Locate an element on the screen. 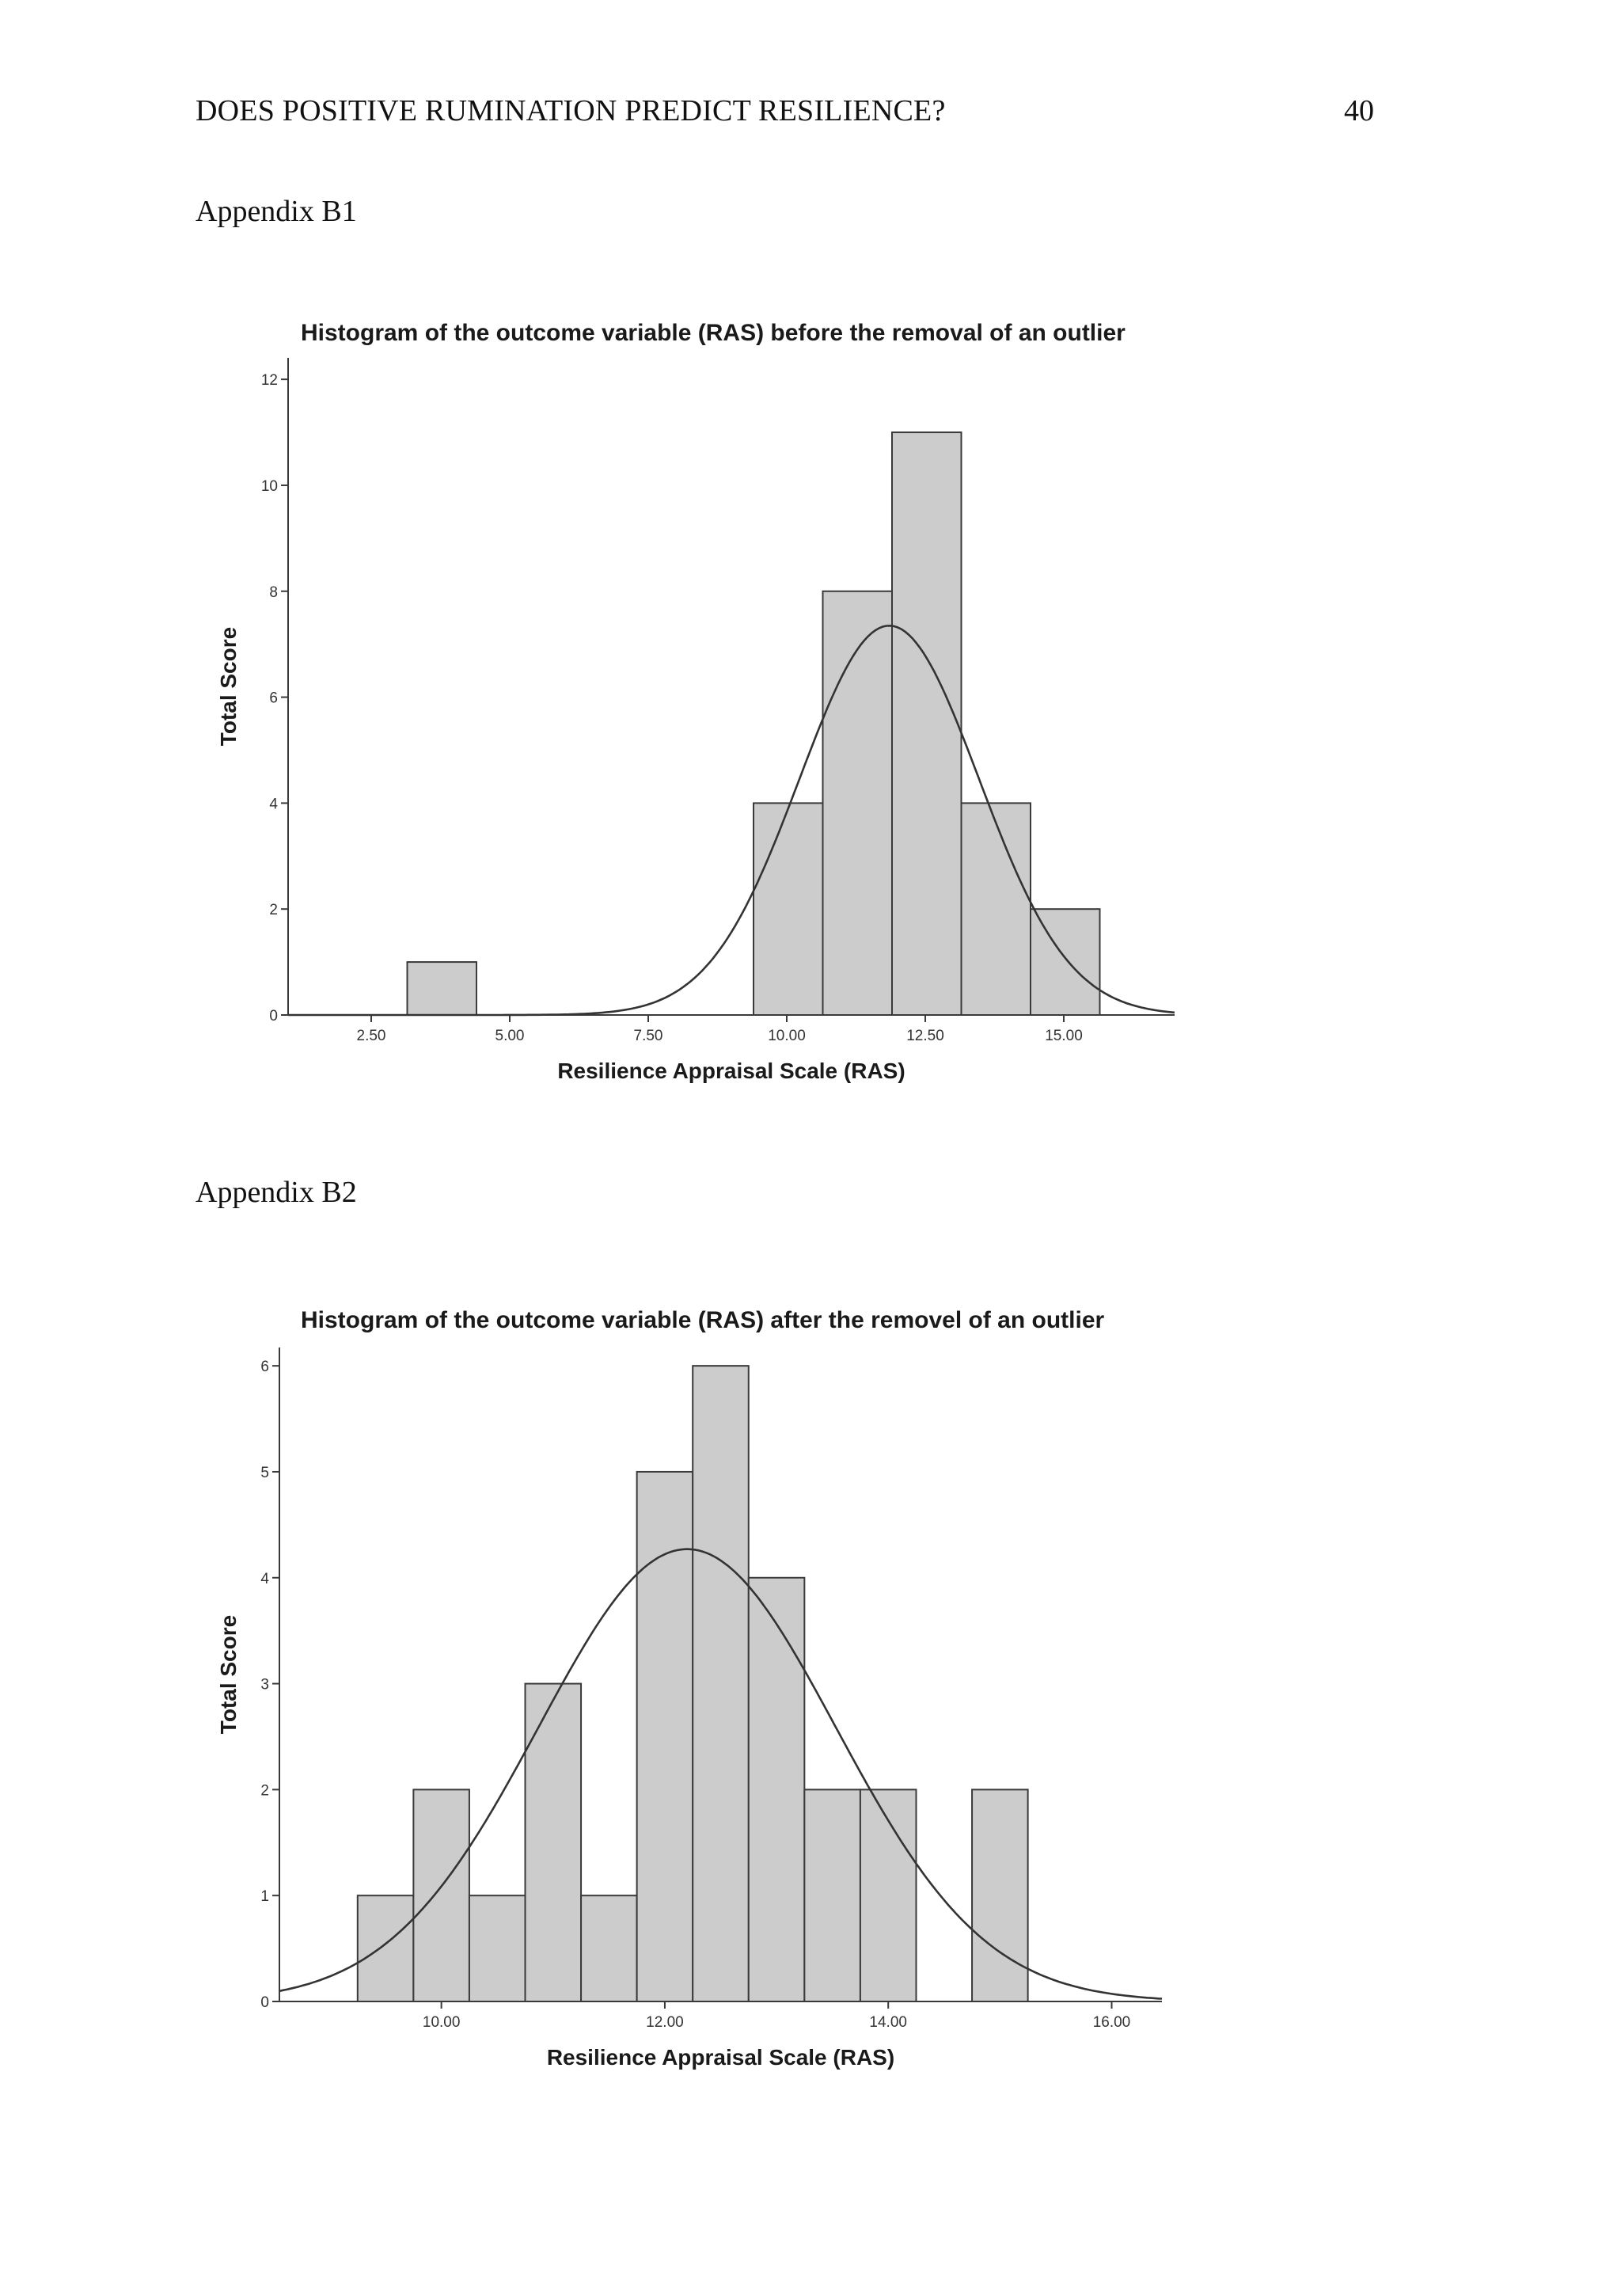  x-tick-label: 5.00 is located at coordinates (510, 1036).